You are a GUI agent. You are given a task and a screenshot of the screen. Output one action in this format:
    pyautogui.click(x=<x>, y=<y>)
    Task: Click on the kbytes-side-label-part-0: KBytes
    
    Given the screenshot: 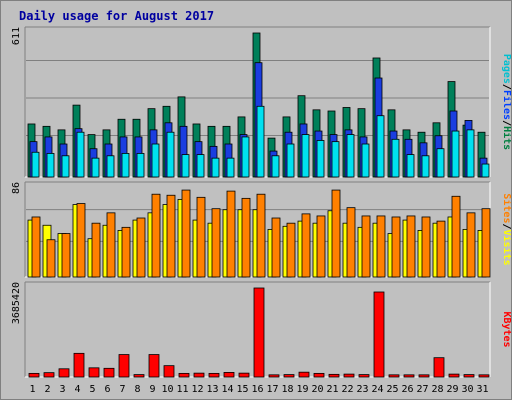 What is the action you would take?
    pyautogui.click(x=506, y=329)
    